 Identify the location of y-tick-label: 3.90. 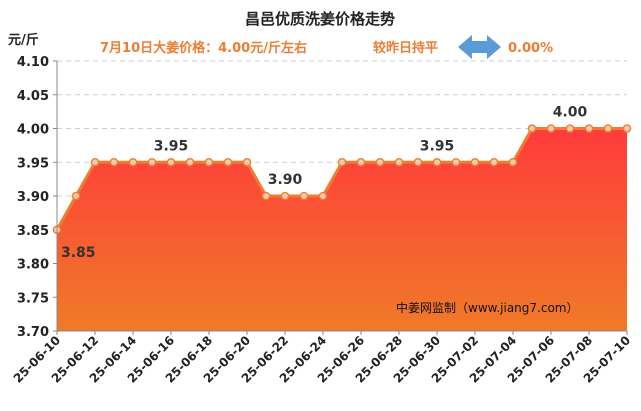
(33, 197).